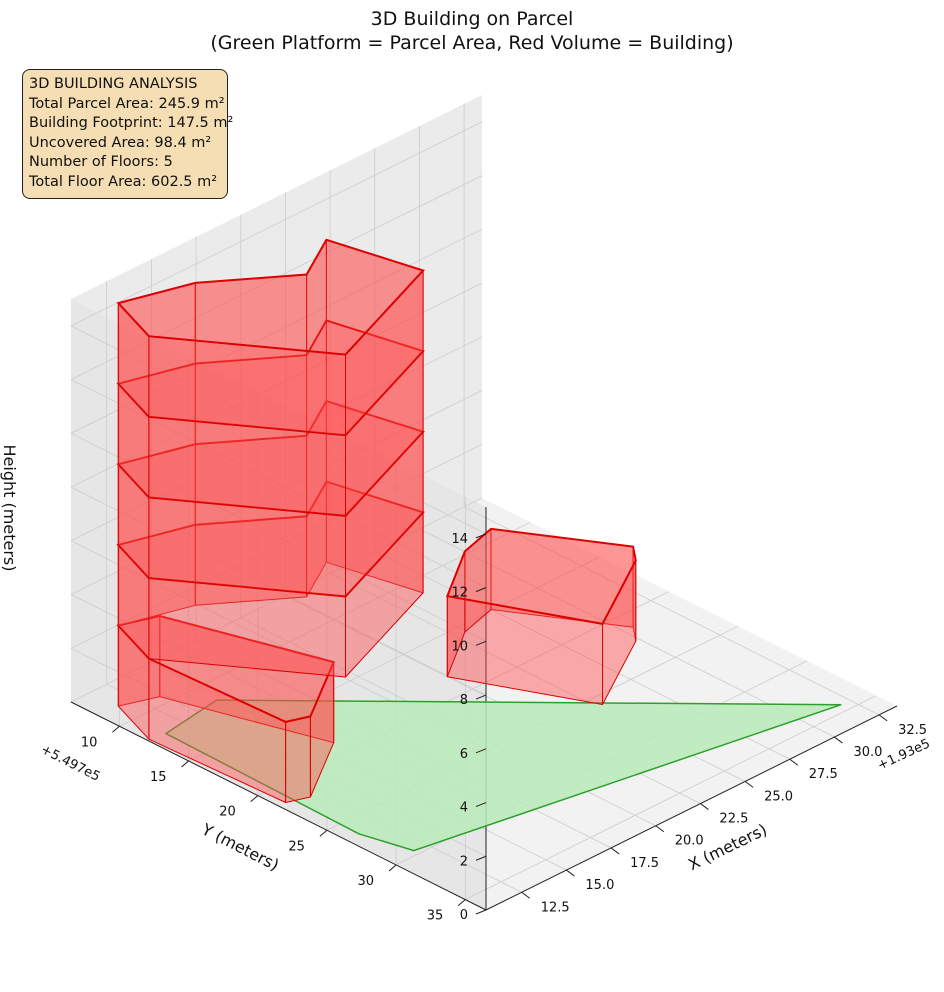 The height and width of the screenshot is (992, 944). I want to click on x-tick-label: 17.5, so click(644, 863).